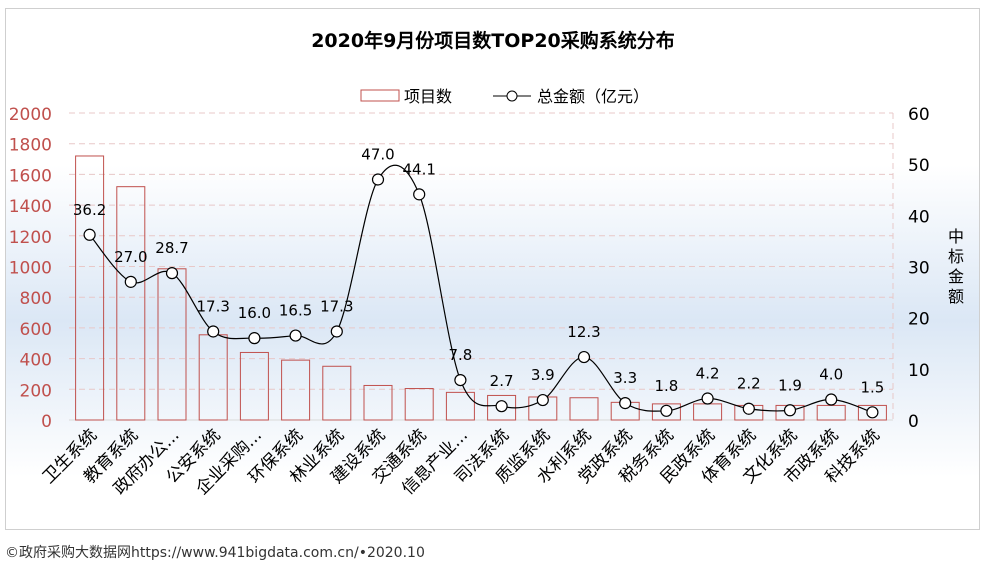  What do you see at coordinates (831, 375) in the screenshot?
I see `data-label: 4.0` at bounding box center [831, 375].